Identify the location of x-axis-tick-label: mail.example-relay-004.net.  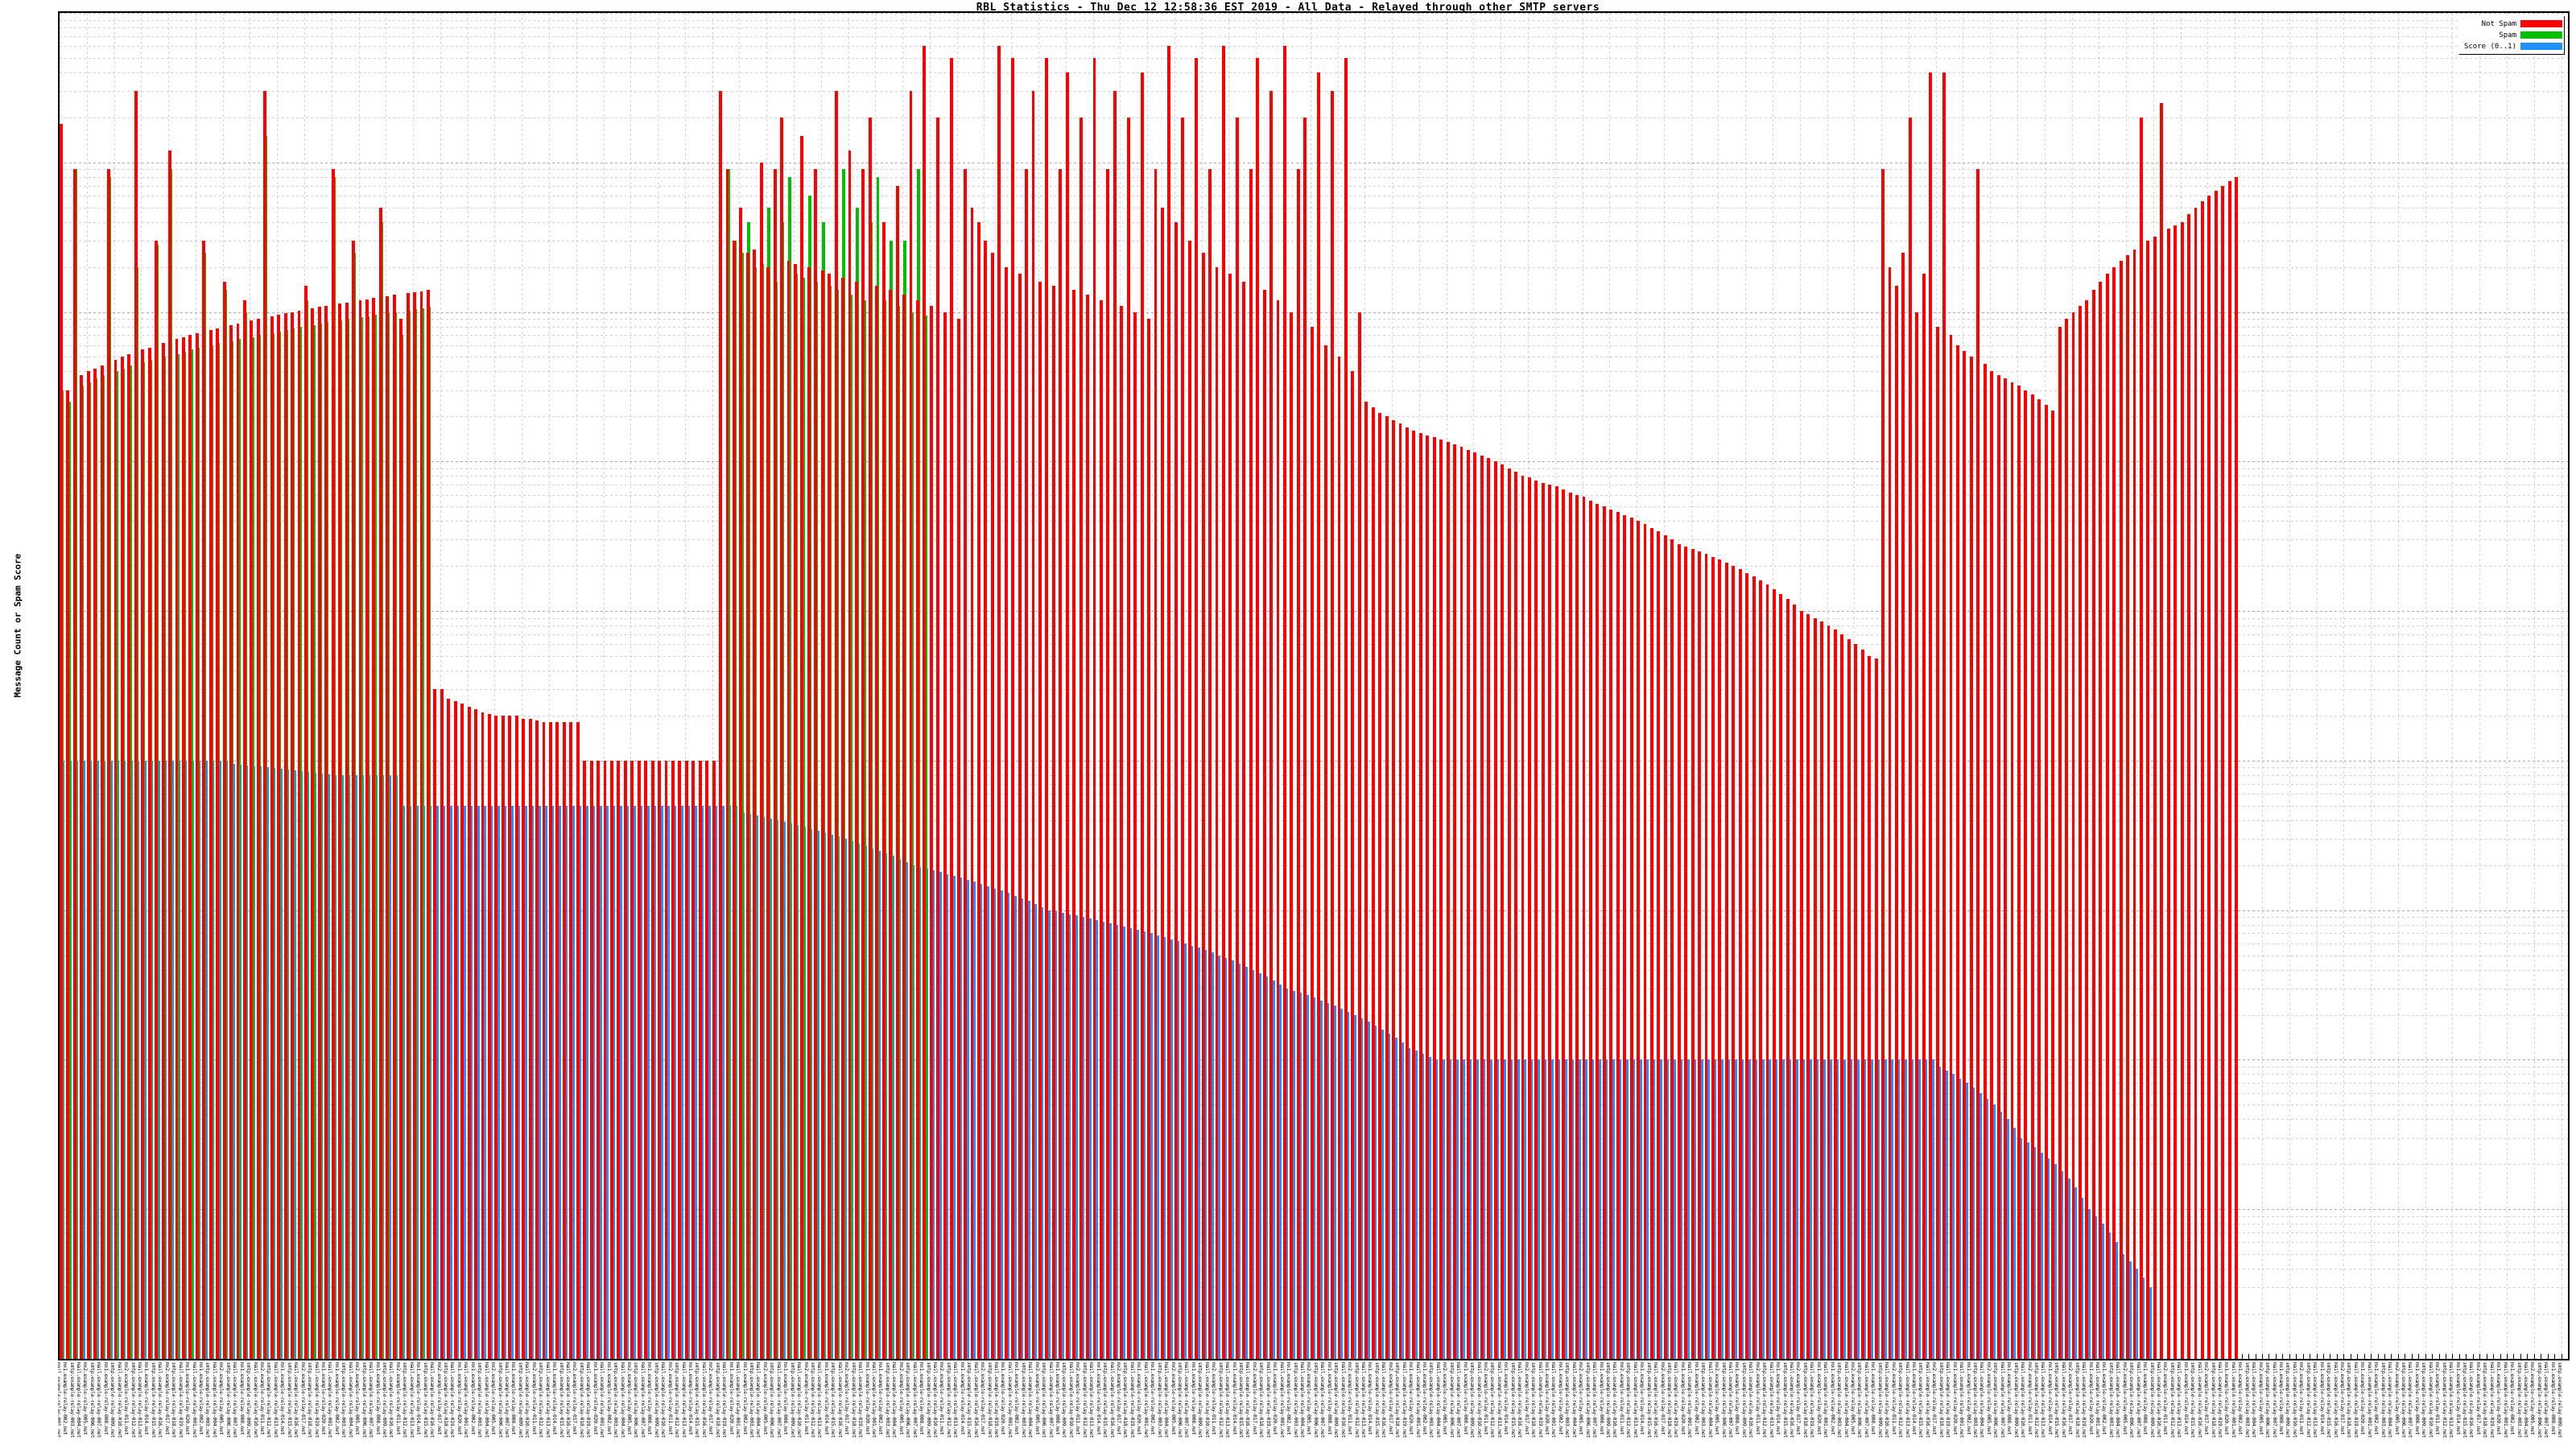
(1030, 1400).